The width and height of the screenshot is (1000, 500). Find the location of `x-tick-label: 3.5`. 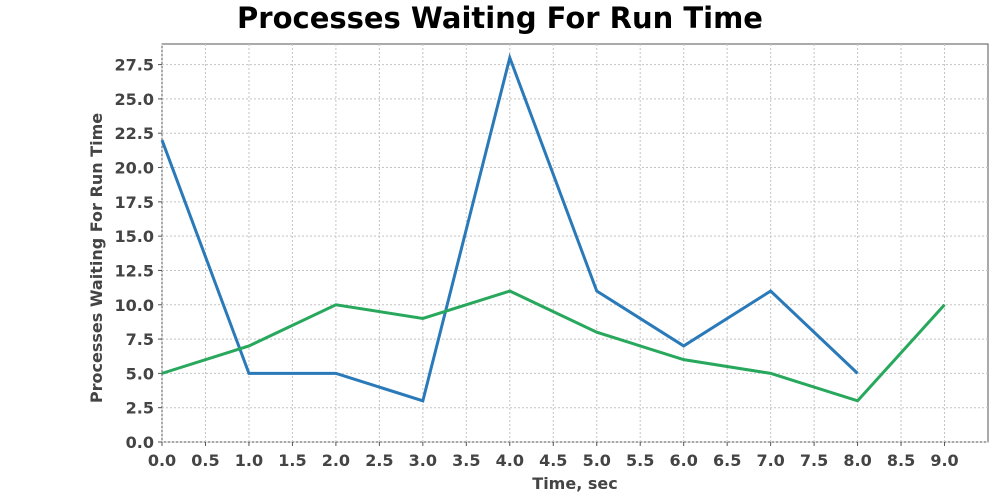

x-tick-label: 3.5 is located at coordinates (466, 460).